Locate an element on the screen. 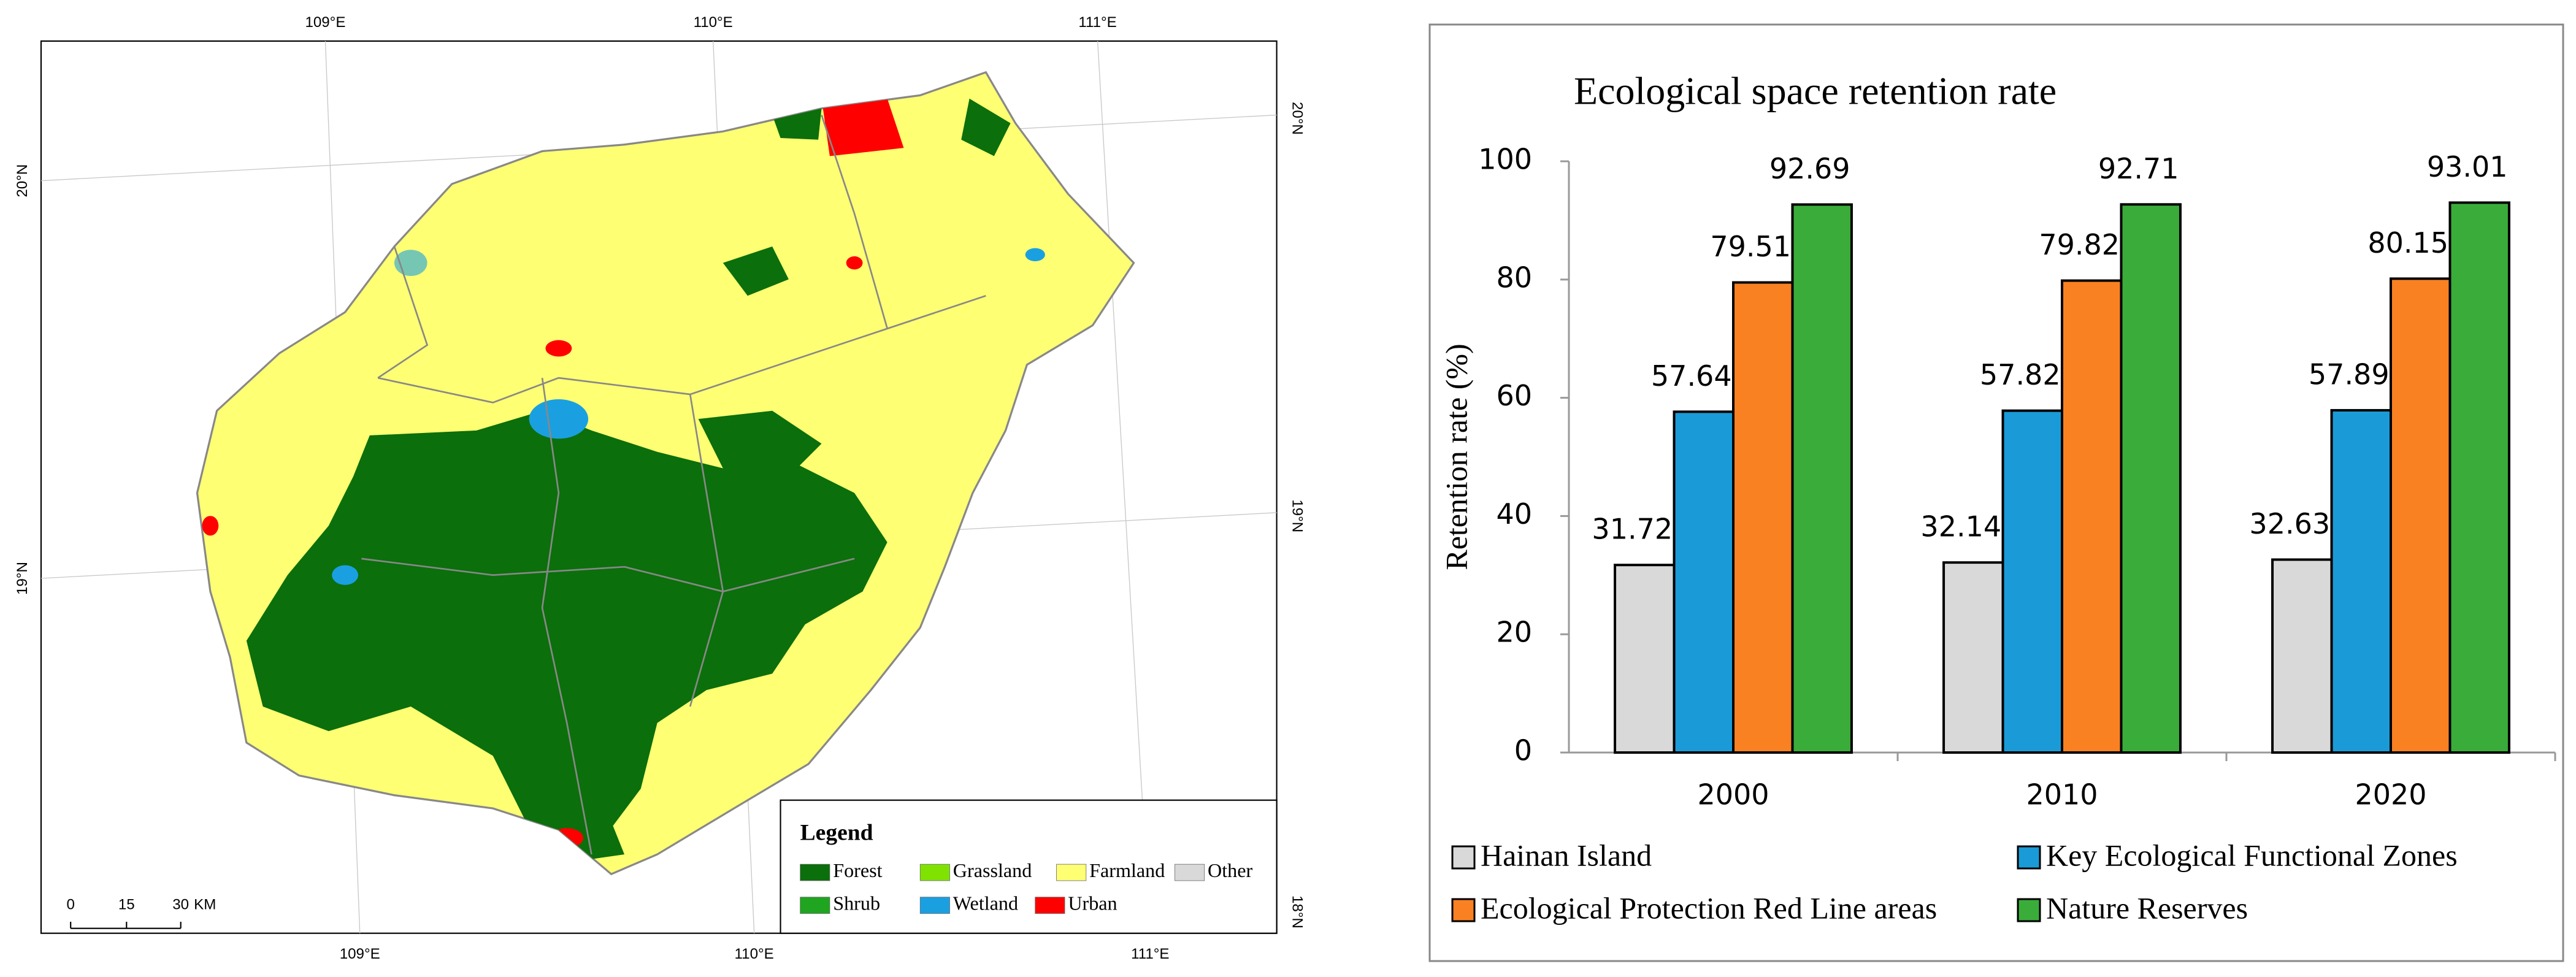 This screenshot has height=977, width=2576. y-tick-label: 40 is located at coordinates (1514, 514).